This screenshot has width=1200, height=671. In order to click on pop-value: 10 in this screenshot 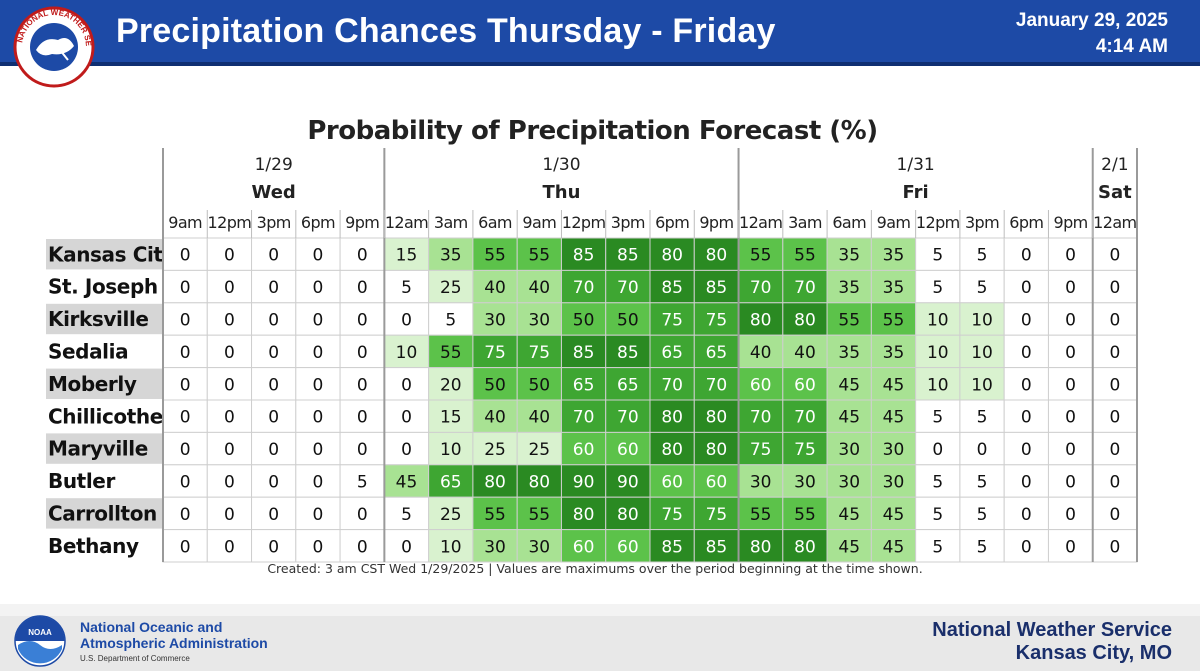, I will do `click(982, 320)`.